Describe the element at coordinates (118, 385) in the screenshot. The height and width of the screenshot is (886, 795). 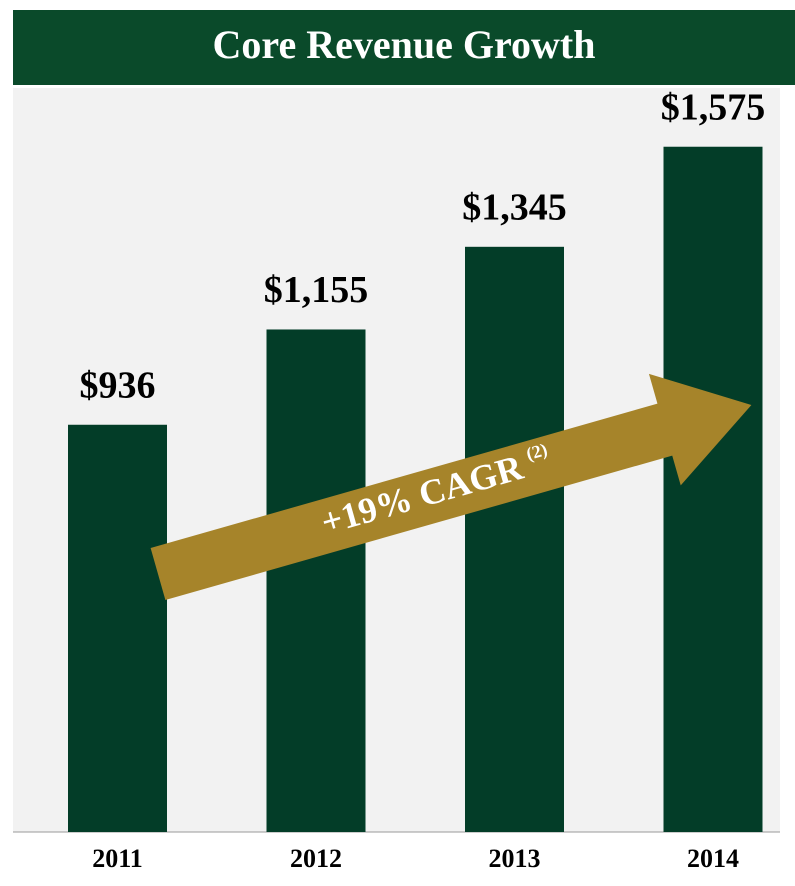
I see `value-label: $936` at that location.